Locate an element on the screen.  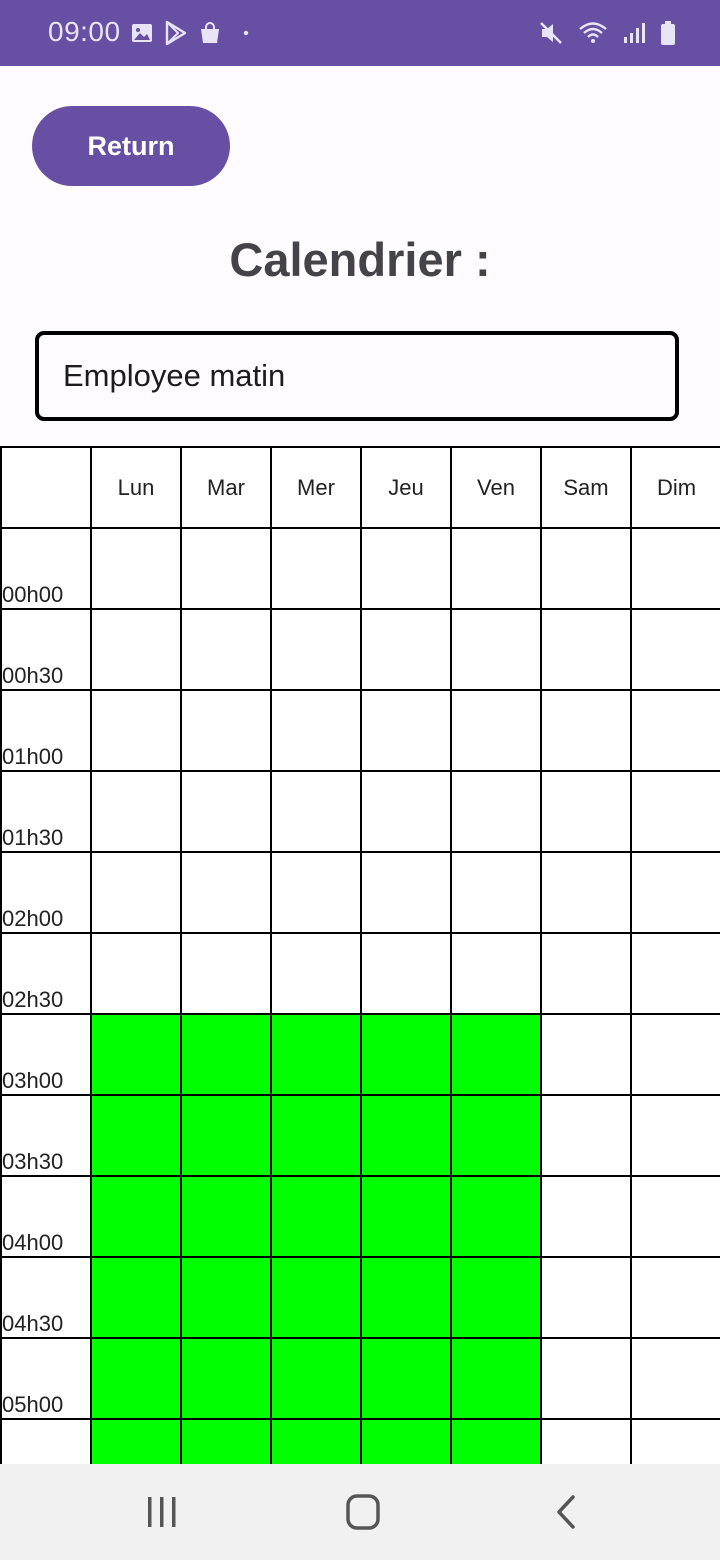
calendar-row: 00h30 is located at coordinates (360, 649).